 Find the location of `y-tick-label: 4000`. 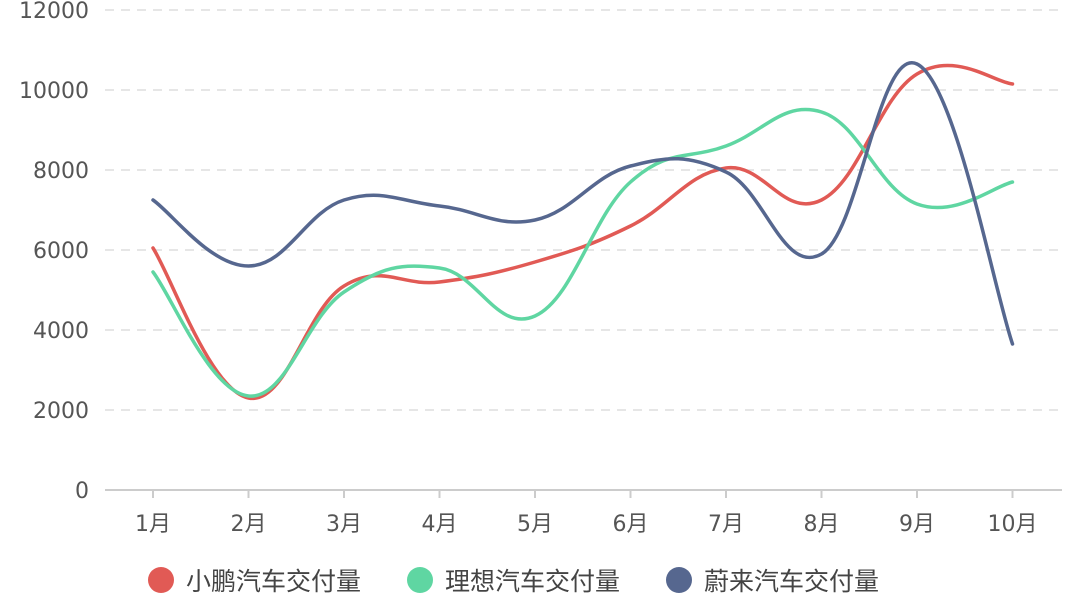

y-tick-label: 4000 is located at coordinates (61, 331).